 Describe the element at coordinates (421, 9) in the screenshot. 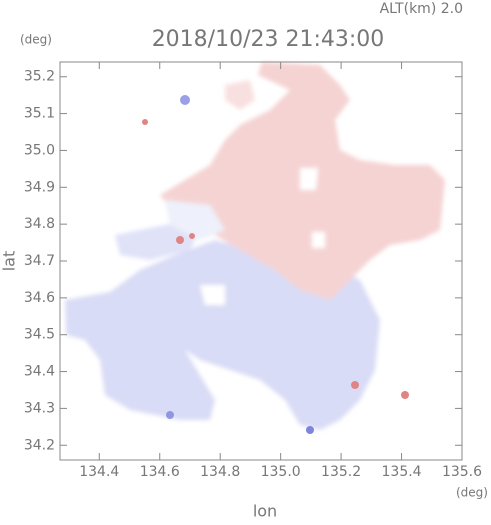

I see `altitude: ALT(km) 2.0` at that location.